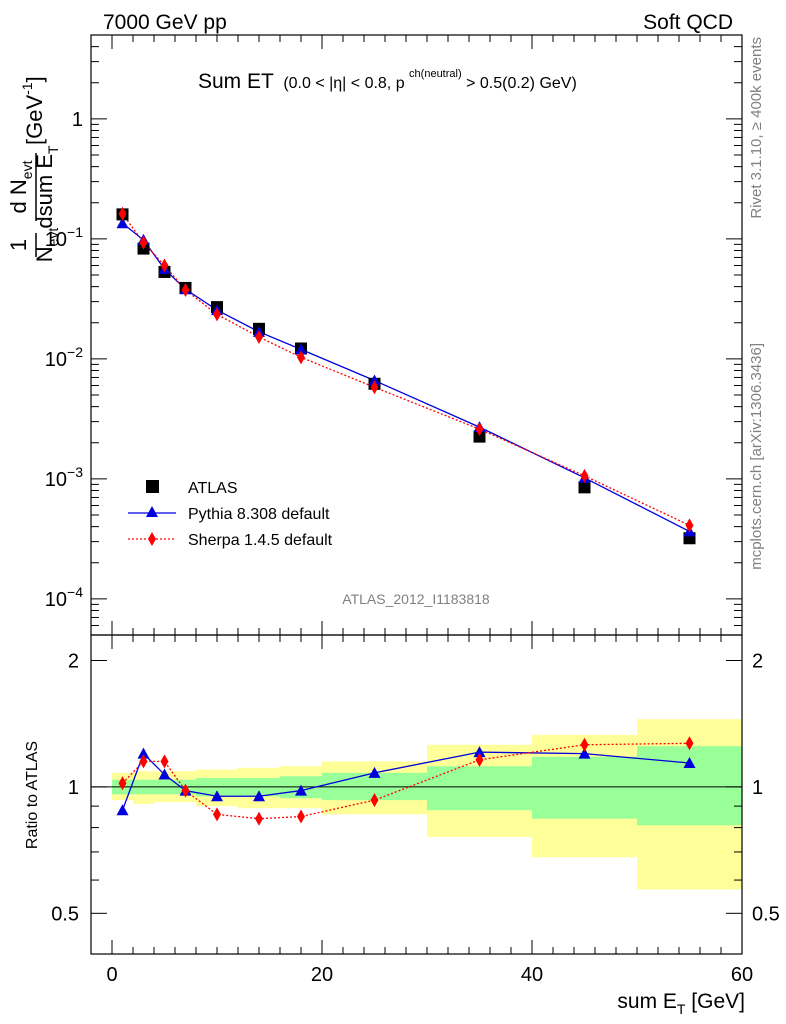 The width and height of the screenshot is (786, 1024). I want to click on ylabel-d2-base: dsum E, so click(44, 191).